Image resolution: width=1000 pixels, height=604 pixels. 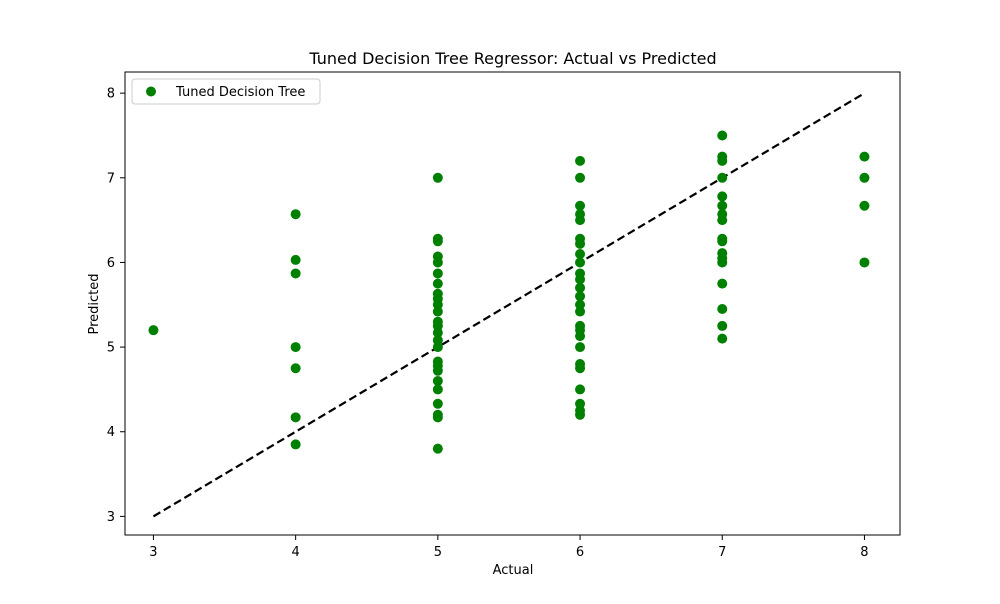 I want to click on legend-box, so click(x=226, y=91).